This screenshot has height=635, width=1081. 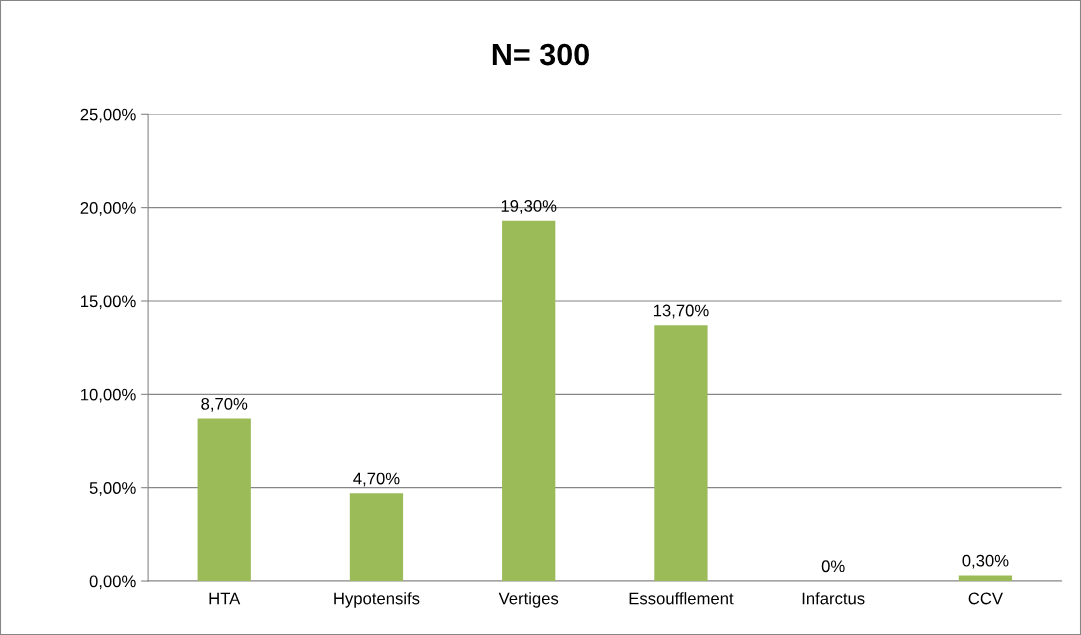 I want to click on data-label: 8,70%, so click(x=224, y=404).